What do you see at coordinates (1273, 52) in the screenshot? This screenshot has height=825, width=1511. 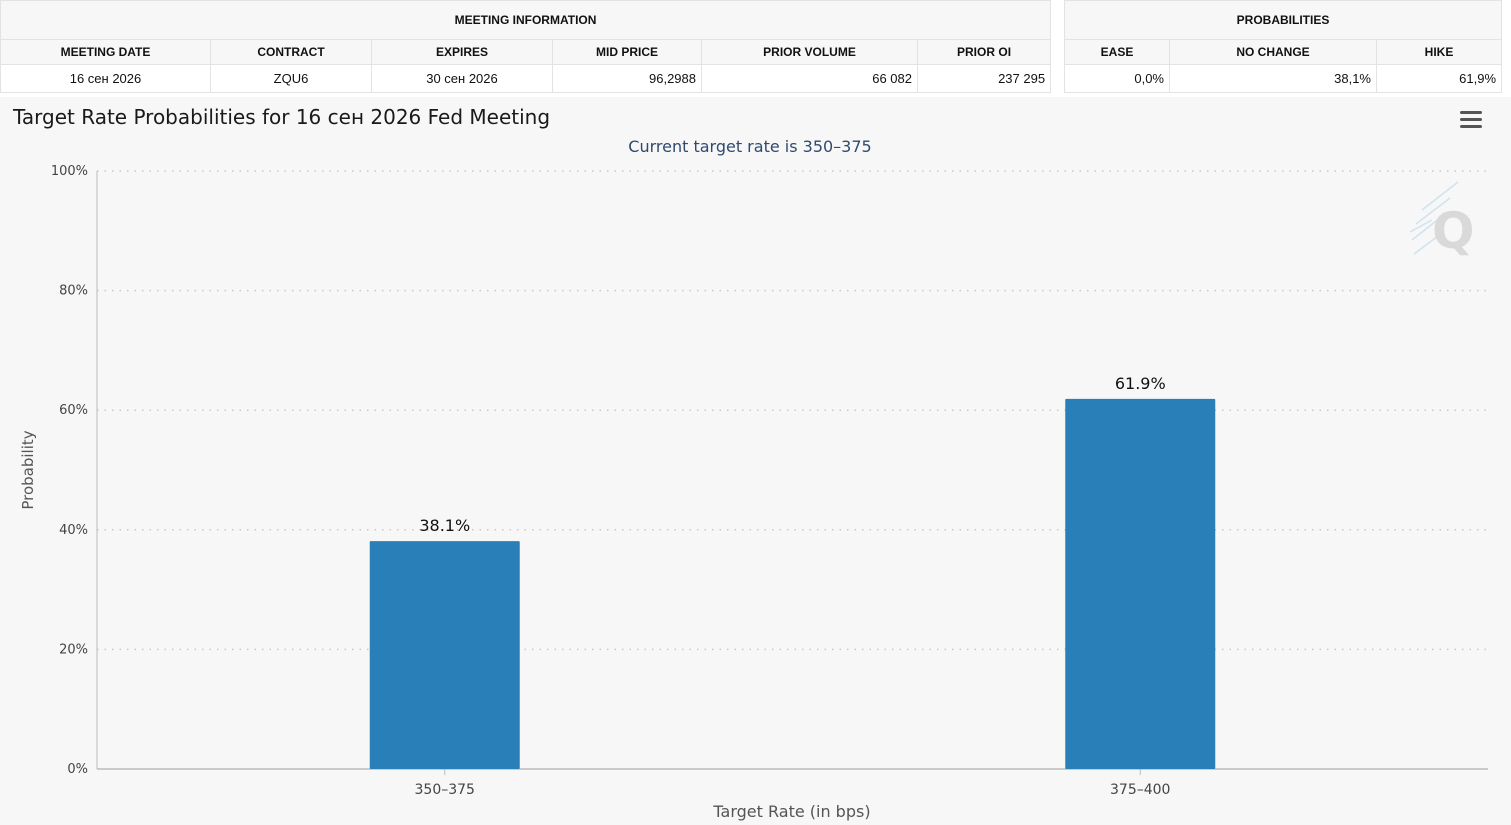 I see `column-header-no-change: NO CHANGE` at bounding box center [1273, 52].